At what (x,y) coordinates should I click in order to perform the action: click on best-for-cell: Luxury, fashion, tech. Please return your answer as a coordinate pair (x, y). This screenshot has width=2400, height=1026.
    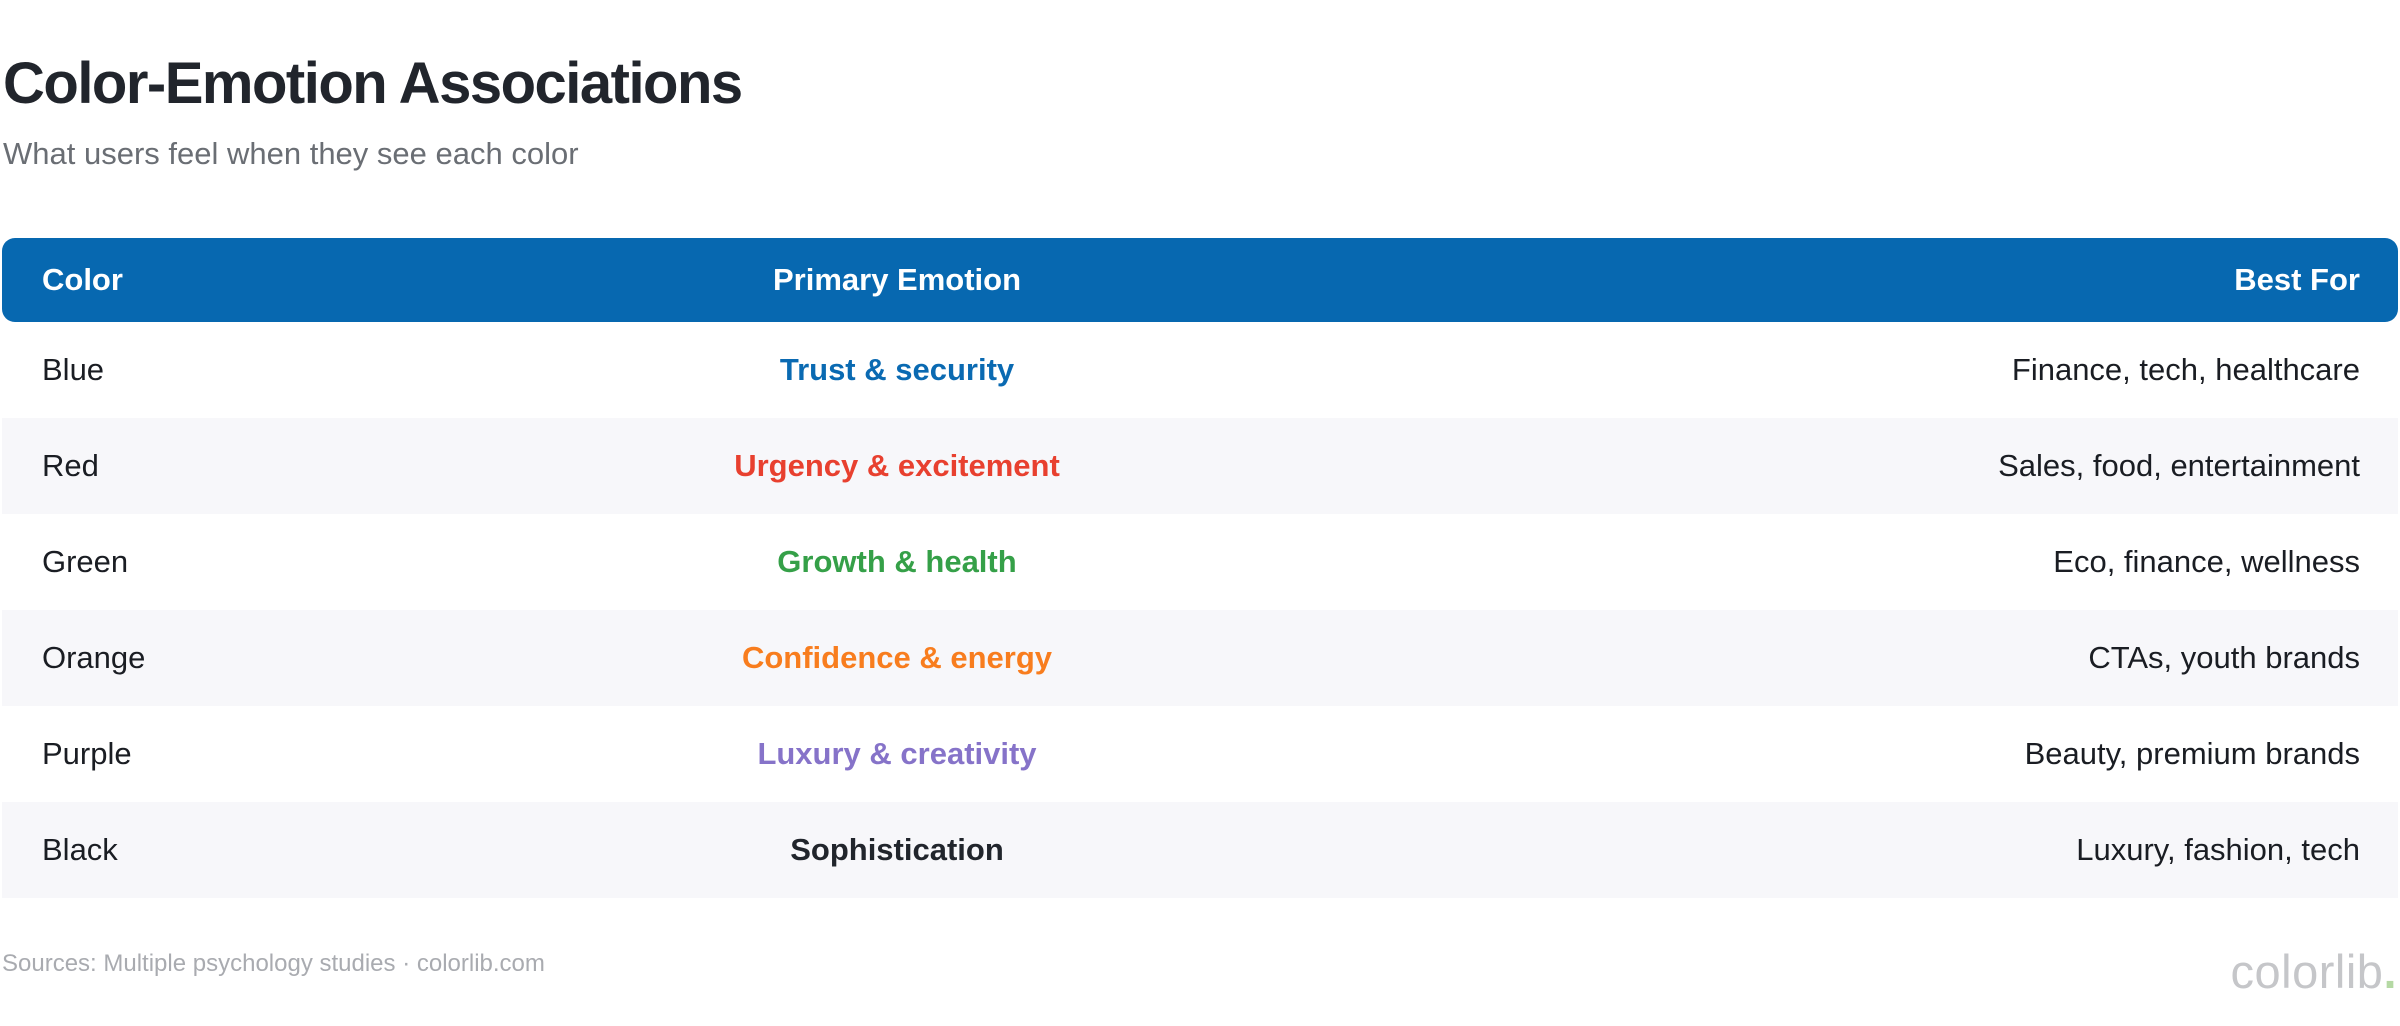
    Looking at the image, I should click on (2218, 849).